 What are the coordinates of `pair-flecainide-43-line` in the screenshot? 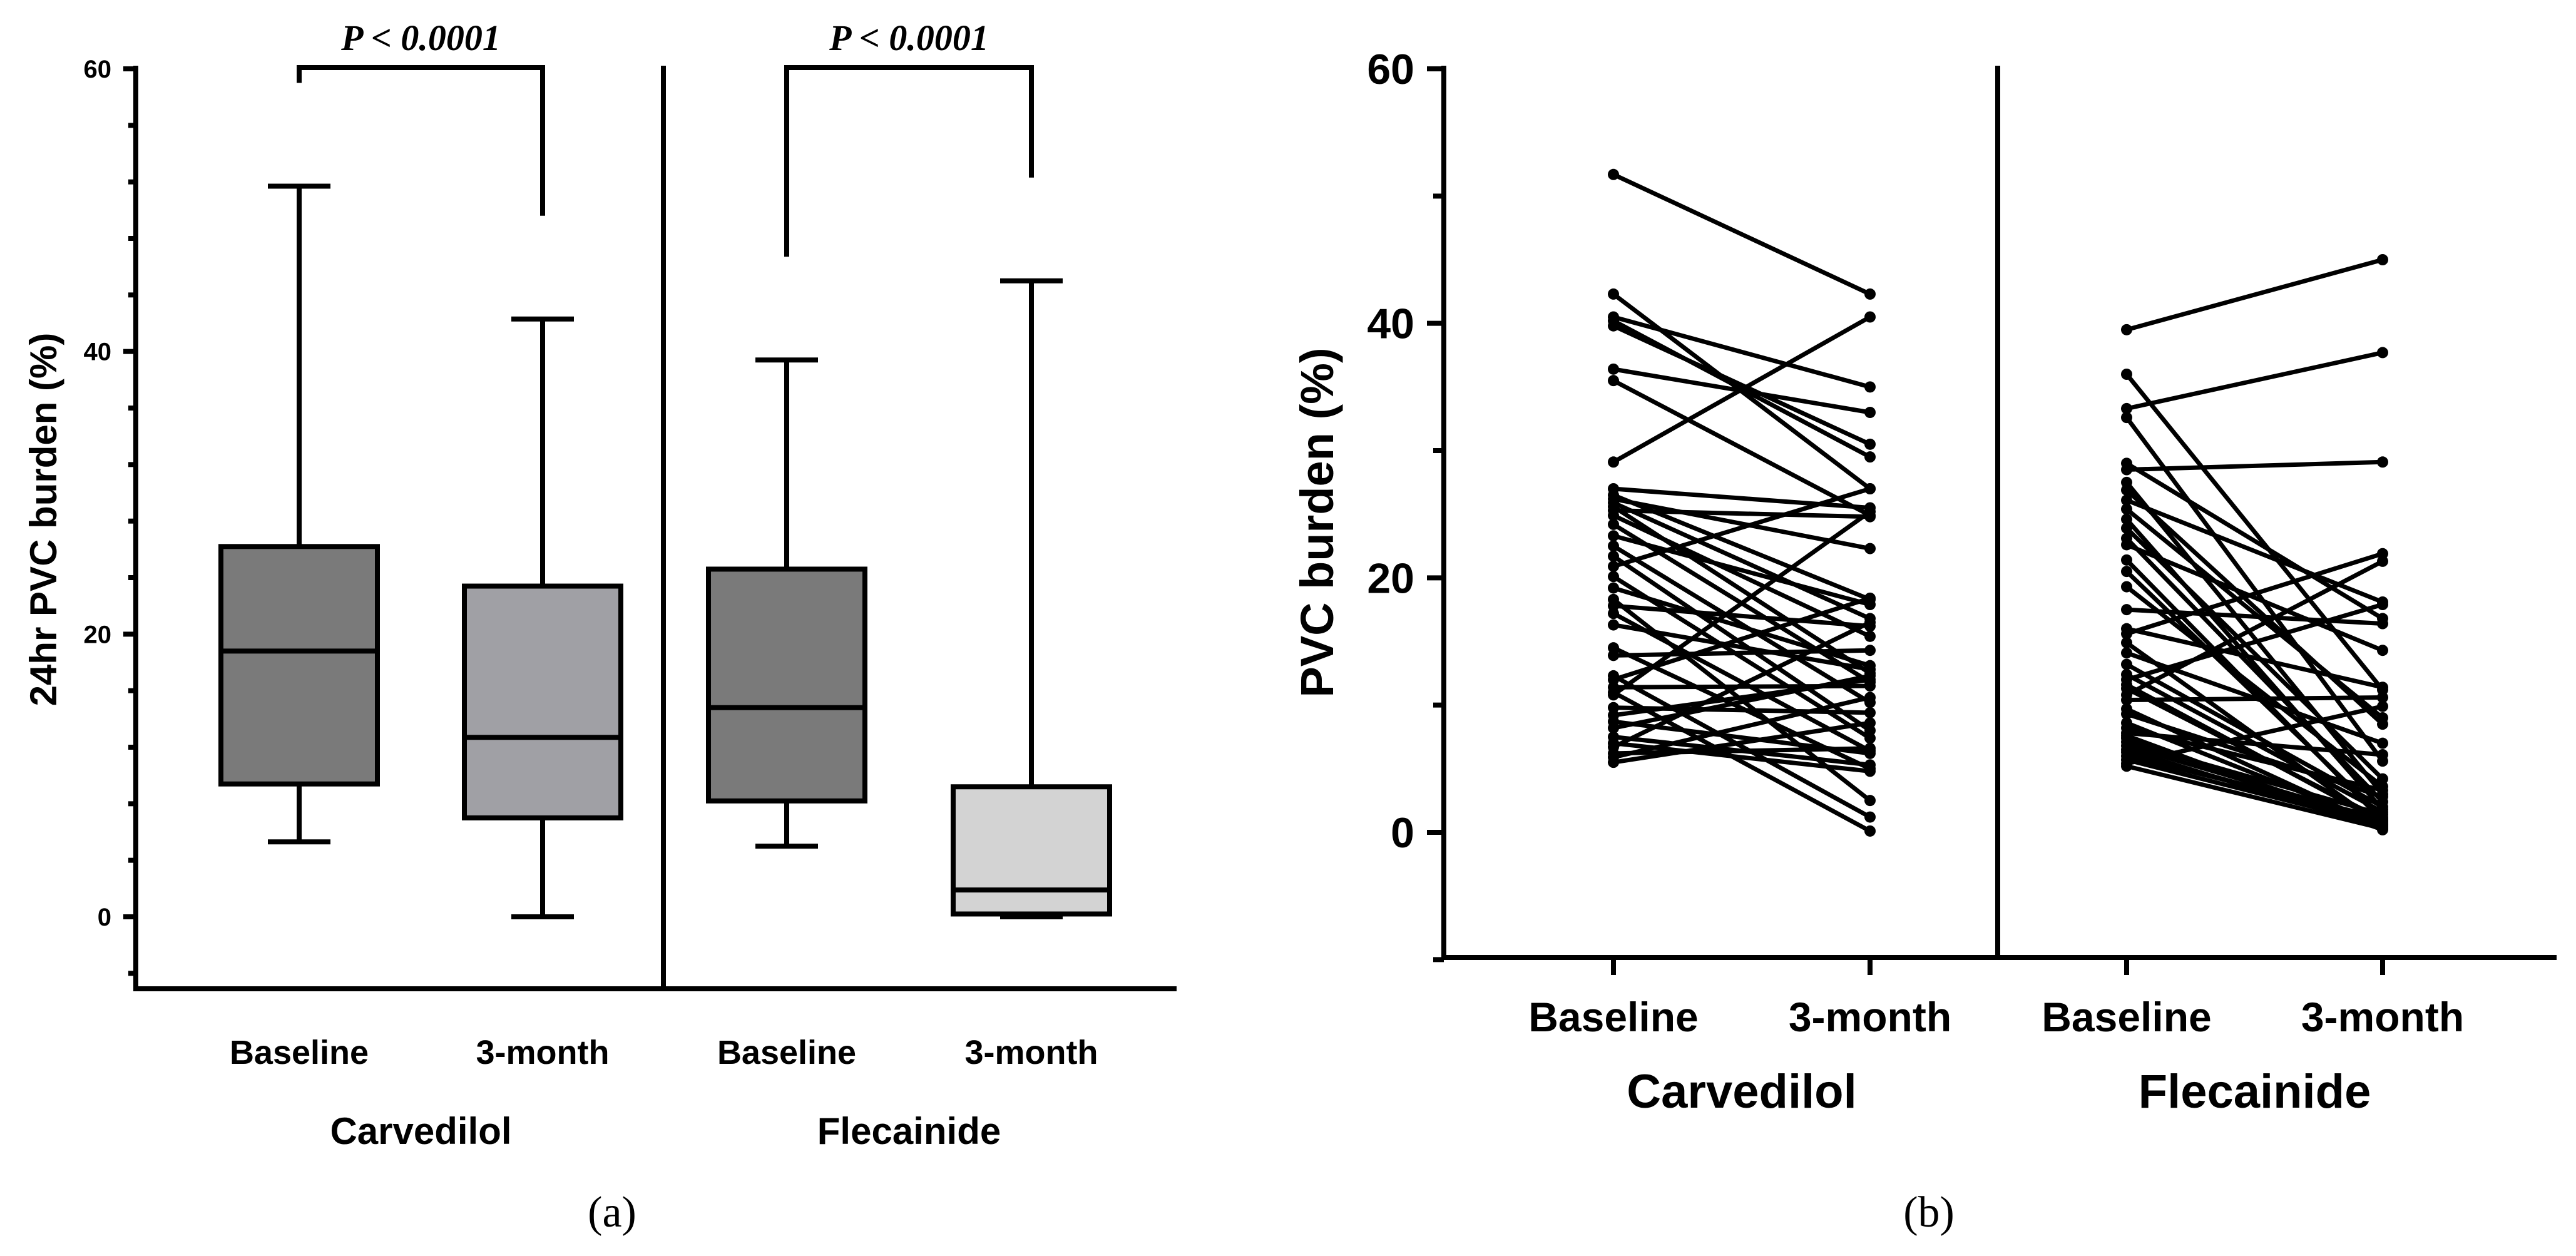 It's located at (2254, 735).